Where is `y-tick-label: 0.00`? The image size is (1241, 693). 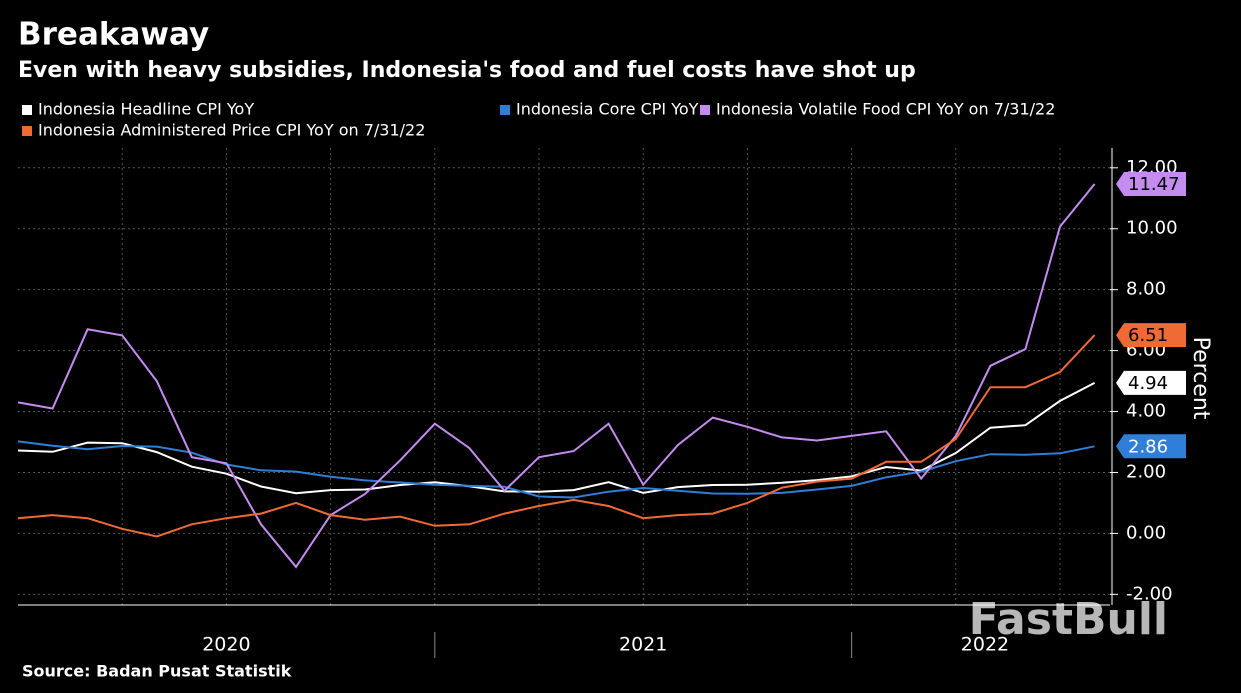 y-tick-label: 0.00 is located at coordinates (1146, 532).